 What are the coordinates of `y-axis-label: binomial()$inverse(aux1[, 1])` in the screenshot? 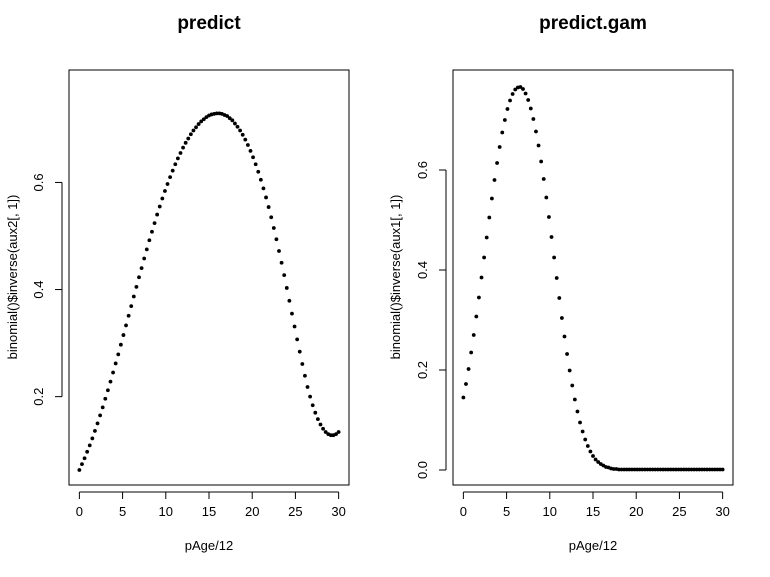 It's located at (395, 277).